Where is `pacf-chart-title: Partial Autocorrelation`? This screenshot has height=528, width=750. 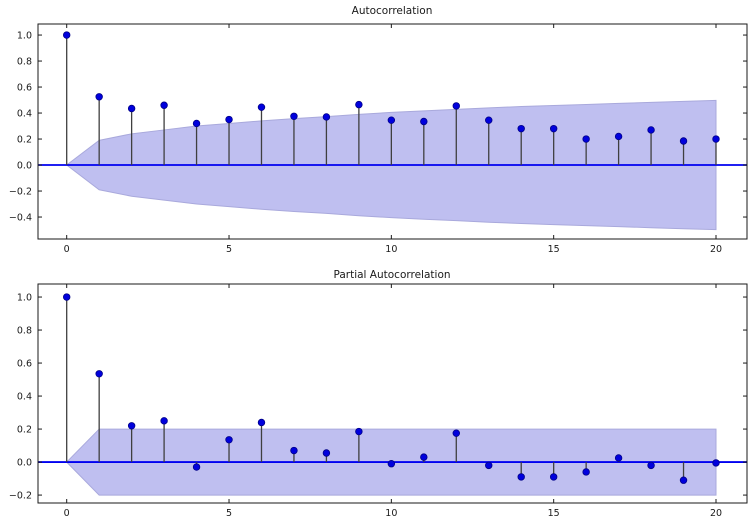 pacf-chart-title: Partial Autocorrelation is located at coordinates (391, 275).